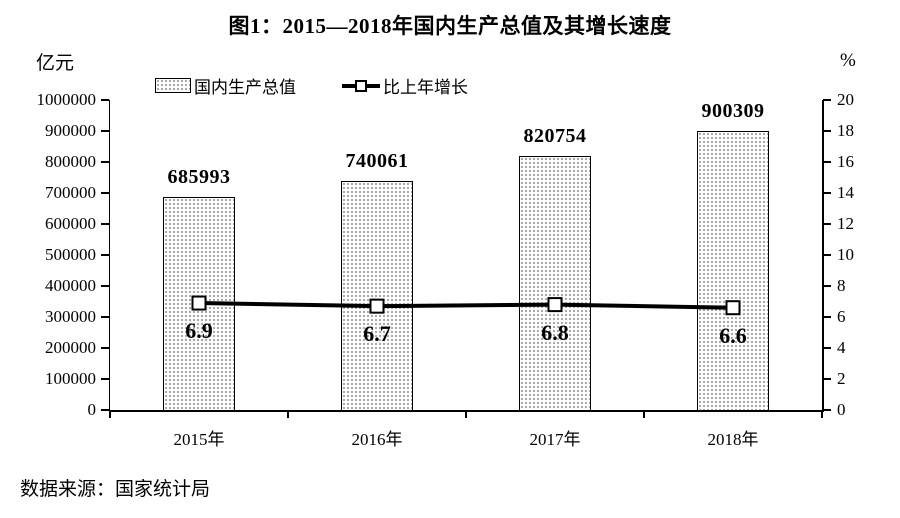  Describe the element at coordinates (555, 135) in the screenshot. I see `bar-value-label: 820754` at that location.